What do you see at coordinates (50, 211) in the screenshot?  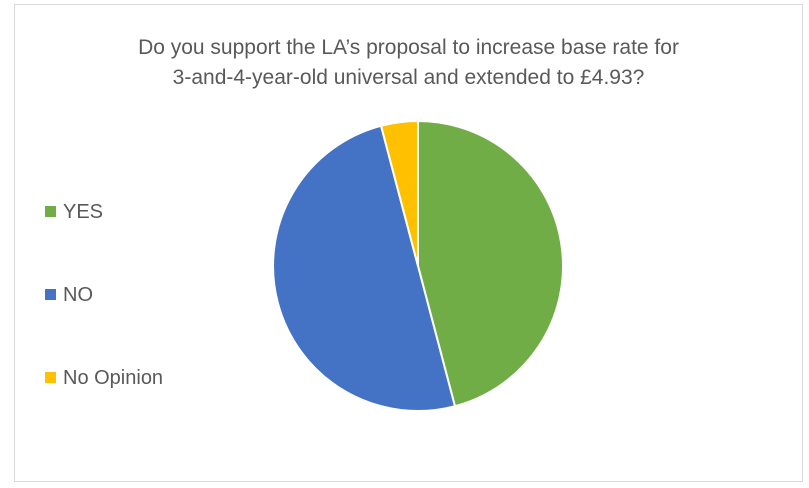 I see `legend-swatch-yes` at bounding box center [50, 211].